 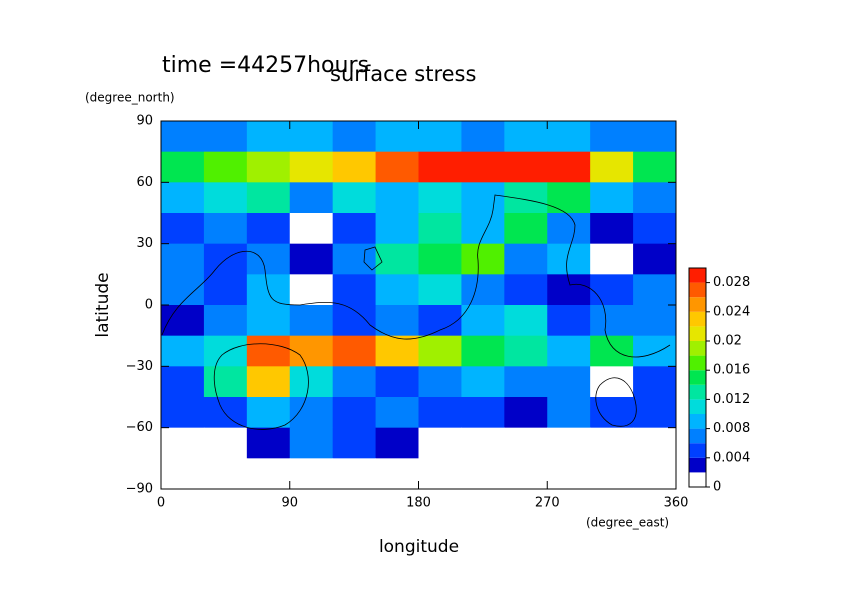 What do you see at coordinates (139, 366) in the screenshot?
I see `y-tick-label: −30` at bounding box center [139, 366].